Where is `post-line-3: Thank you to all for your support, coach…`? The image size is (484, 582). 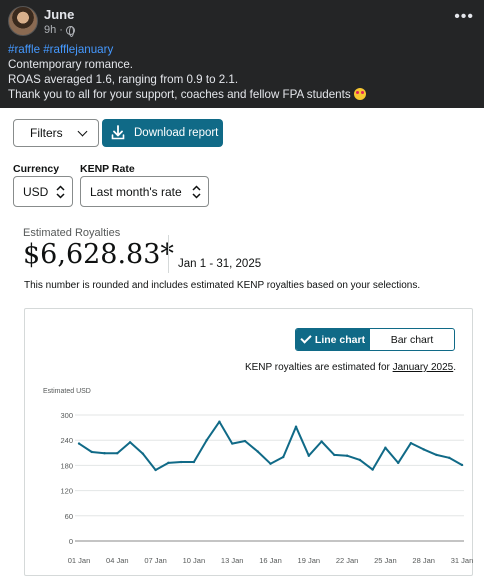 post-line-3: Thank you to all for your support, coach… is located at coordinates (179, 94).